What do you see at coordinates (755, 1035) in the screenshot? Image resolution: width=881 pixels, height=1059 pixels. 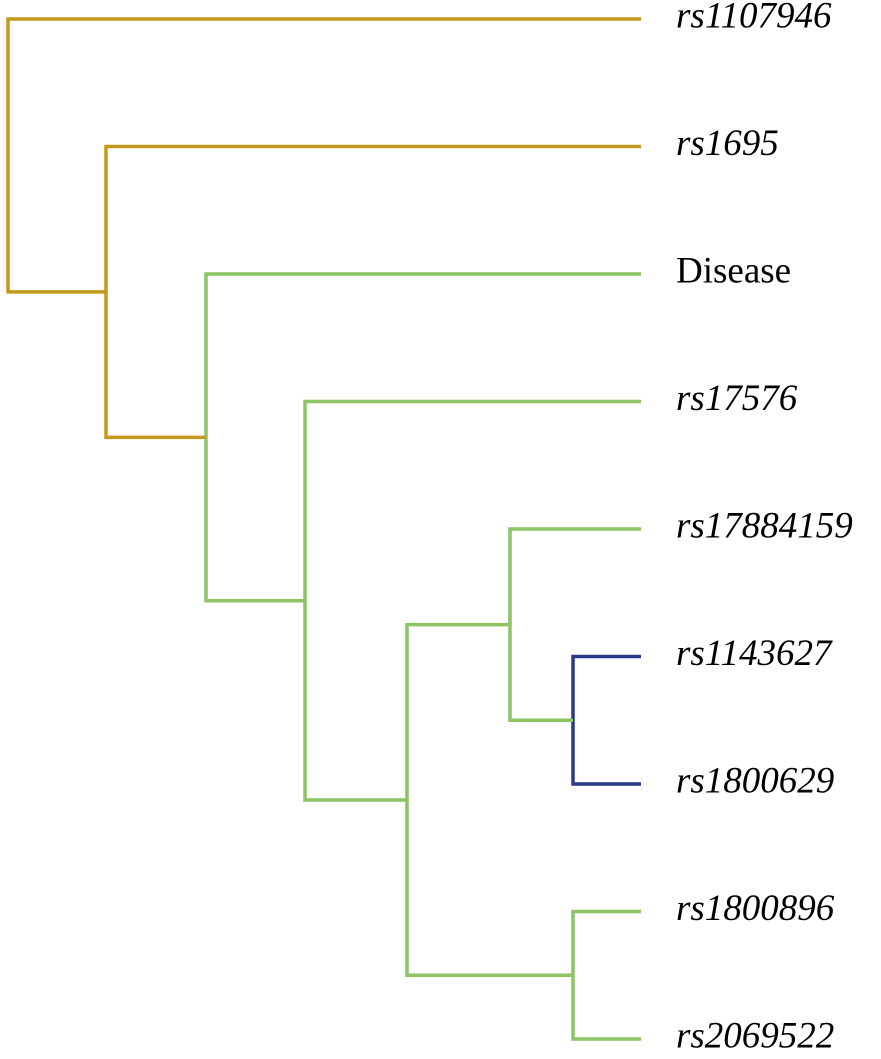 I see `leaf-label-rs2069522: rs2069522` at bounding box center [755, 1035].